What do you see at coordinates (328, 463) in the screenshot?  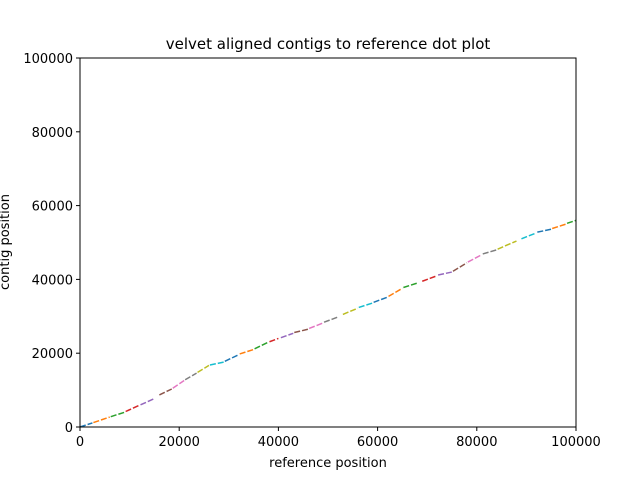 I see `x-axis-label: reference position` at bounding box center [328, 463].